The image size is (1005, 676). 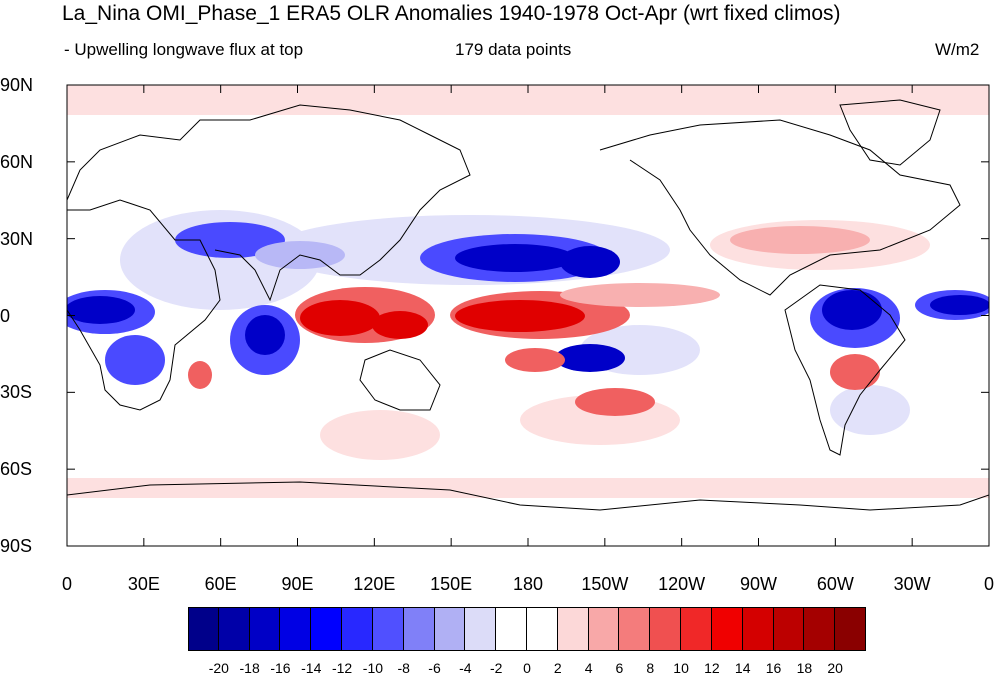 I want to click on x-tick-label: 120W, so click(x=682, y=584).